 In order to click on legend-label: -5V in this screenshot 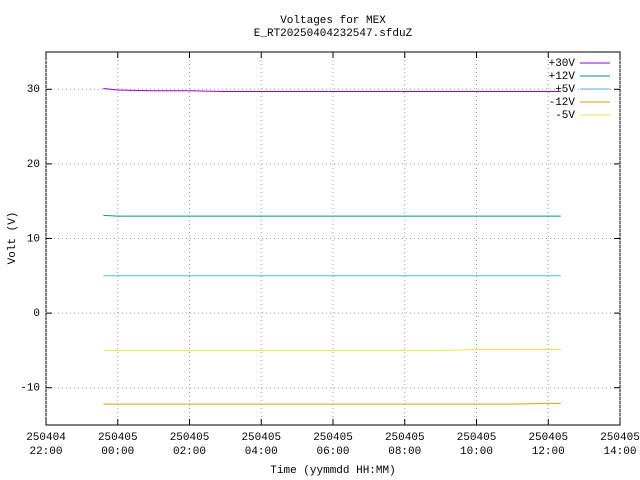, I will do `click(565, 116)`.